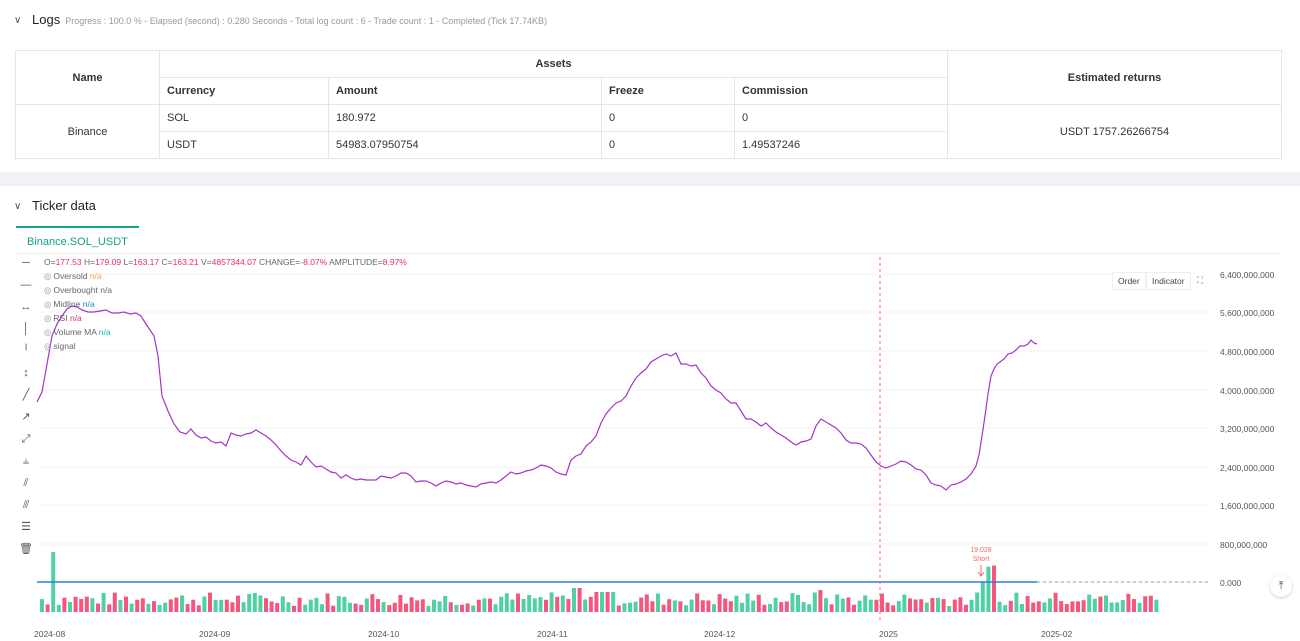 The image size is (1300, 641). Describe the element at coordinates (64, 346) in the screenshot. I see `legend-name: signal` at that location.